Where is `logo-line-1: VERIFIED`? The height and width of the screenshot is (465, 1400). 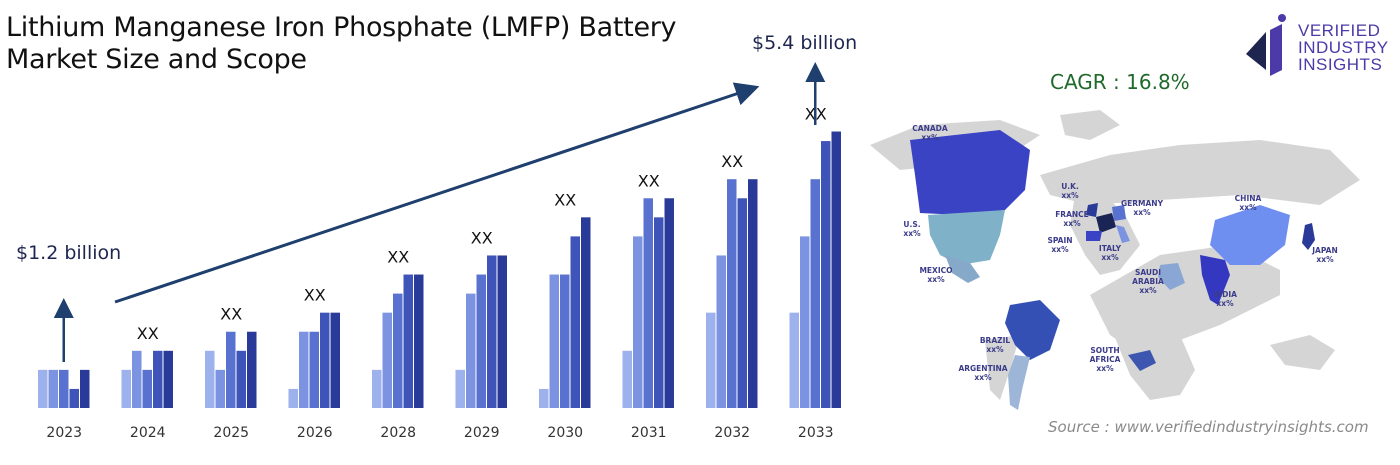
logo-line-1: VERIFIED is located at coordinates (1339, 30).